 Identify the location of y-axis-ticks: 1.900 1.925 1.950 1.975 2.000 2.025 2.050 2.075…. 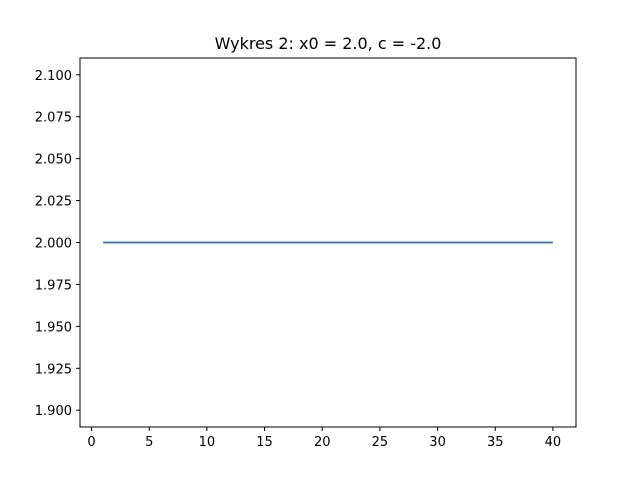
(57, 244).